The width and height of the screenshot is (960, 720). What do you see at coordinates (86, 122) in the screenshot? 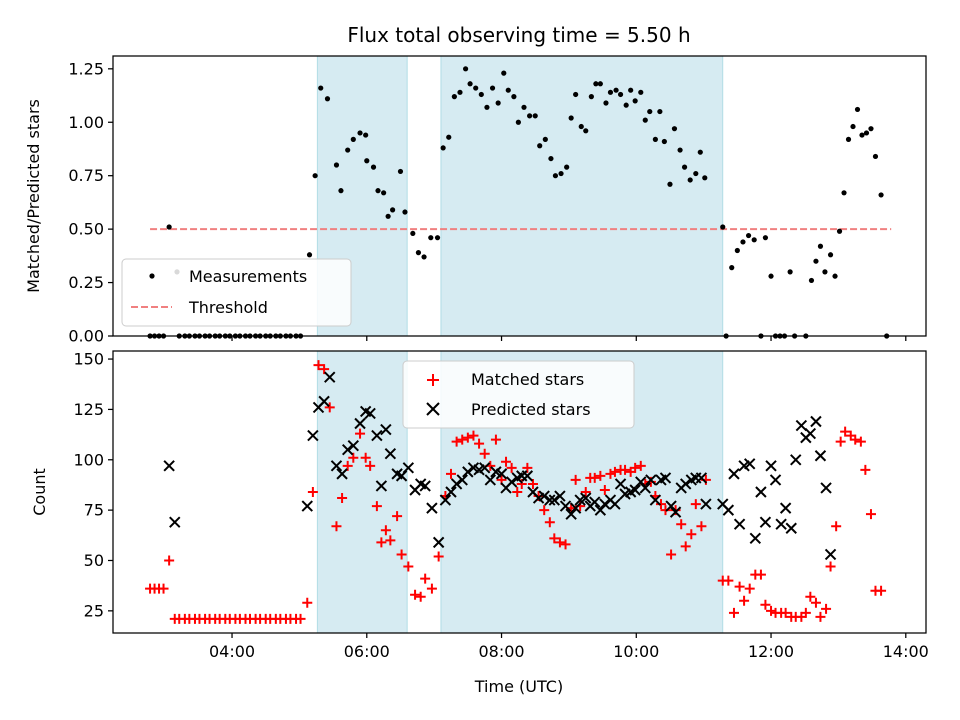
I see `top-ytick-label: 1.00` at bounding box center [86, 122].